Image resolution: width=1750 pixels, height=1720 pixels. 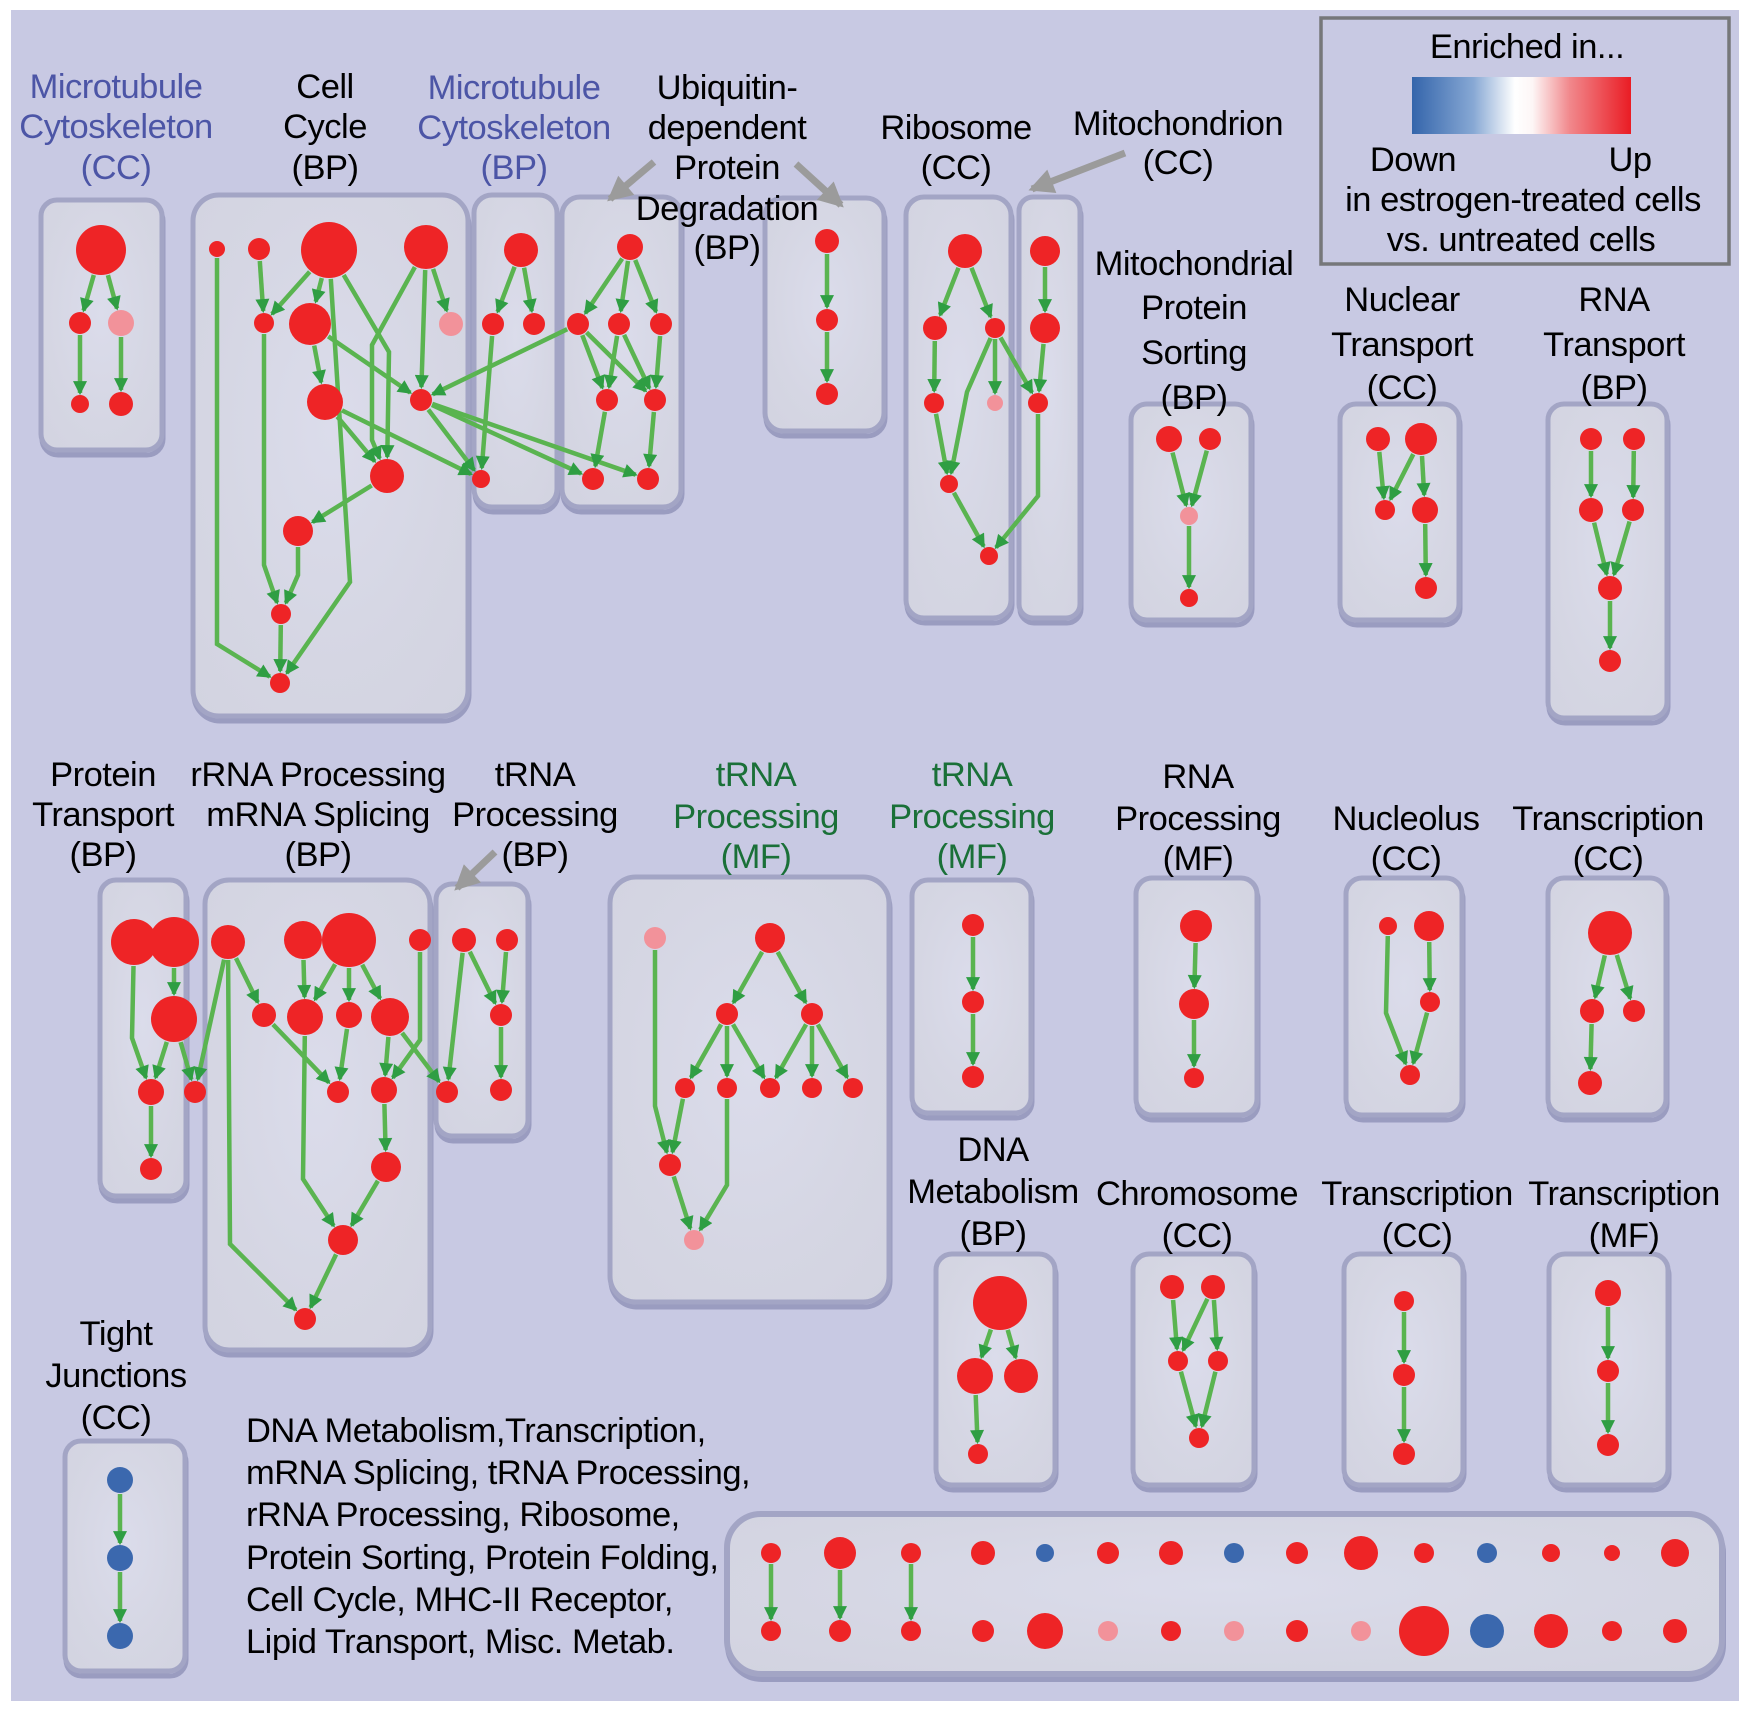 I want to click on svg-text: Cycle, so click(x=325, y=127).